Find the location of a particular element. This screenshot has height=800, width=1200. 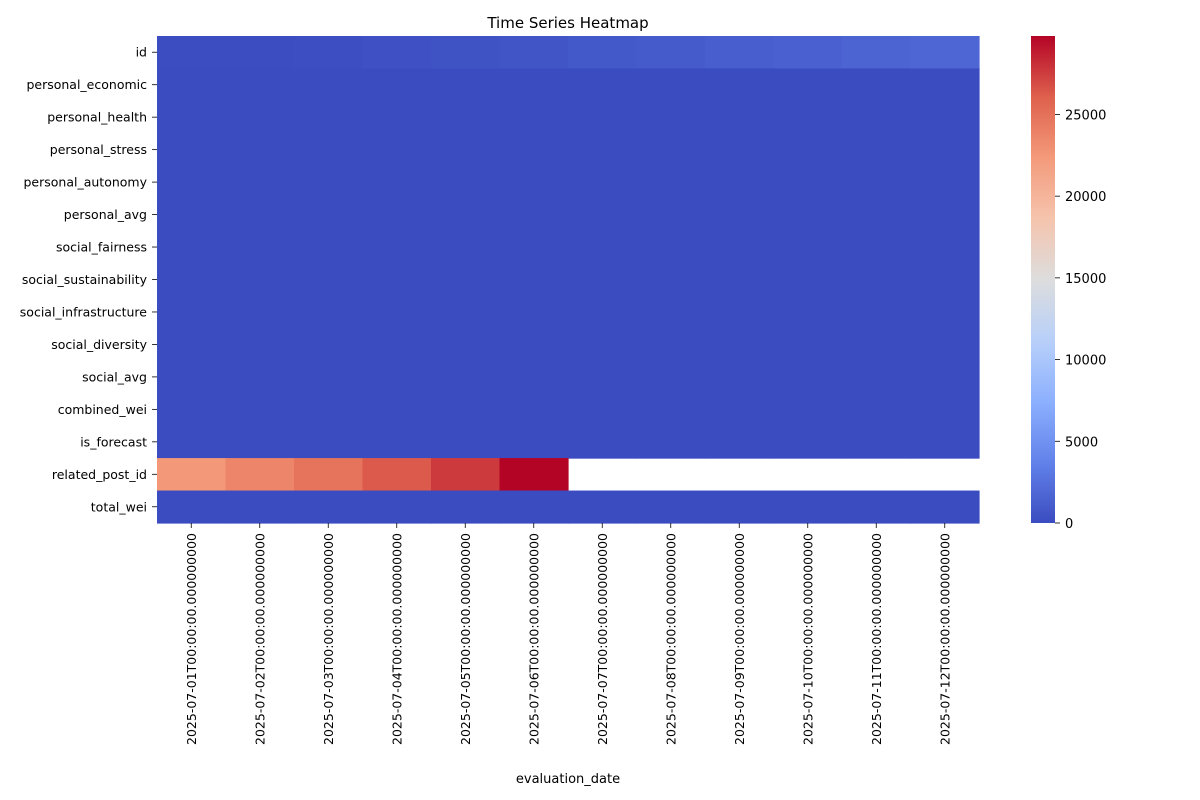

y-tick-label: id is located at coordinates (141, 52).